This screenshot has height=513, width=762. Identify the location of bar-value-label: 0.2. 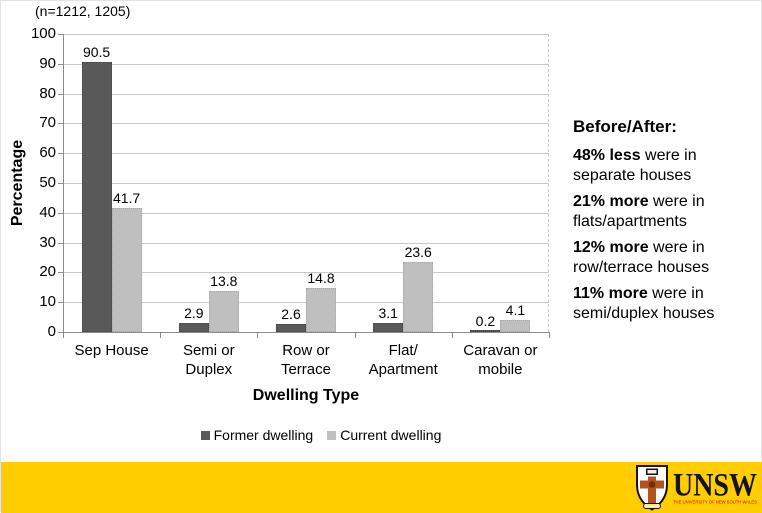
(485, 321).